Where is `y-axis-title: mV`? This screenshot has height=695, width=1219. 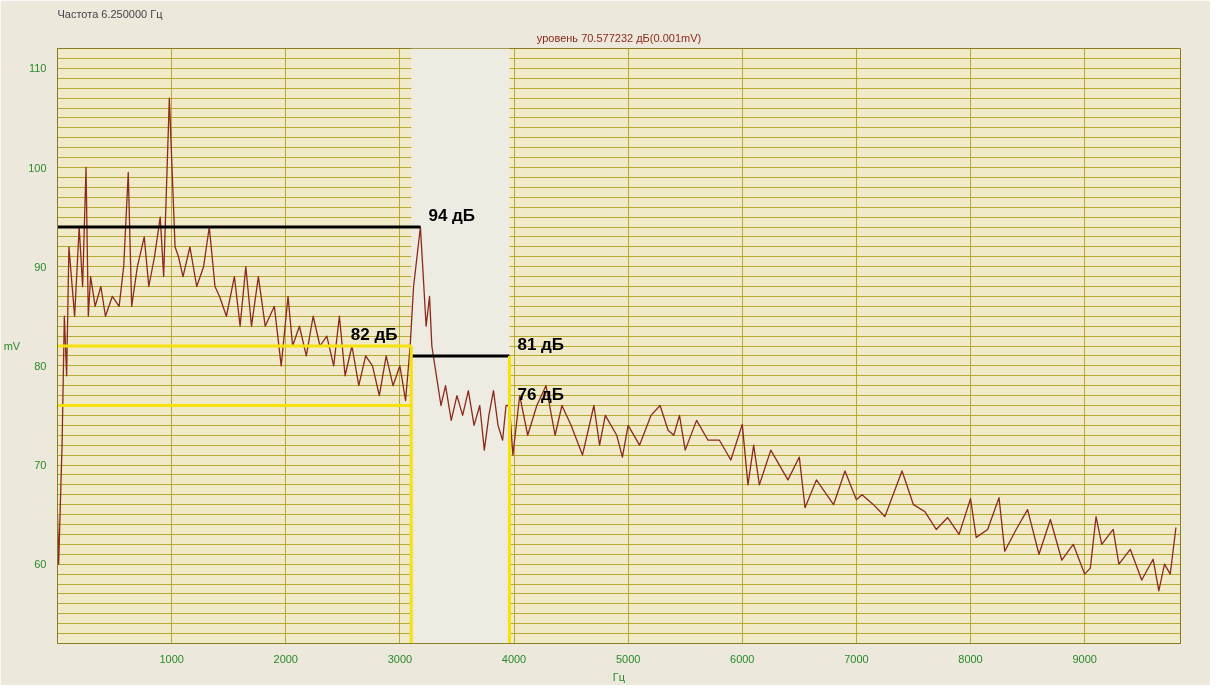 y-axis-title: mV is located at coordinates (12, 346).